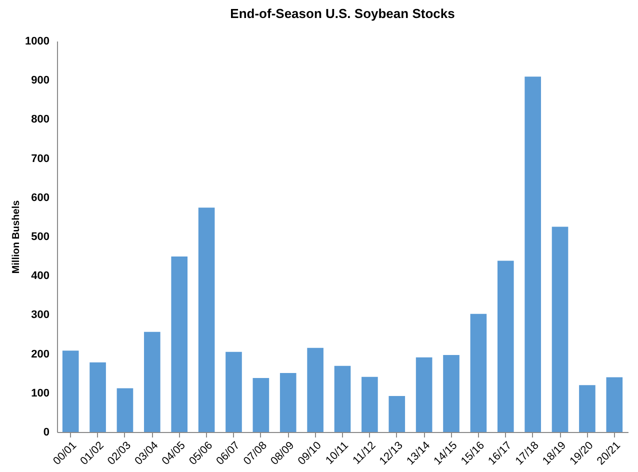 The width and height of the screenshot is (638, 472). What do you see at coordinates (40, 315) in the screenshot?
I see `y-tick-label: 300` at bounding box center [40, 315].